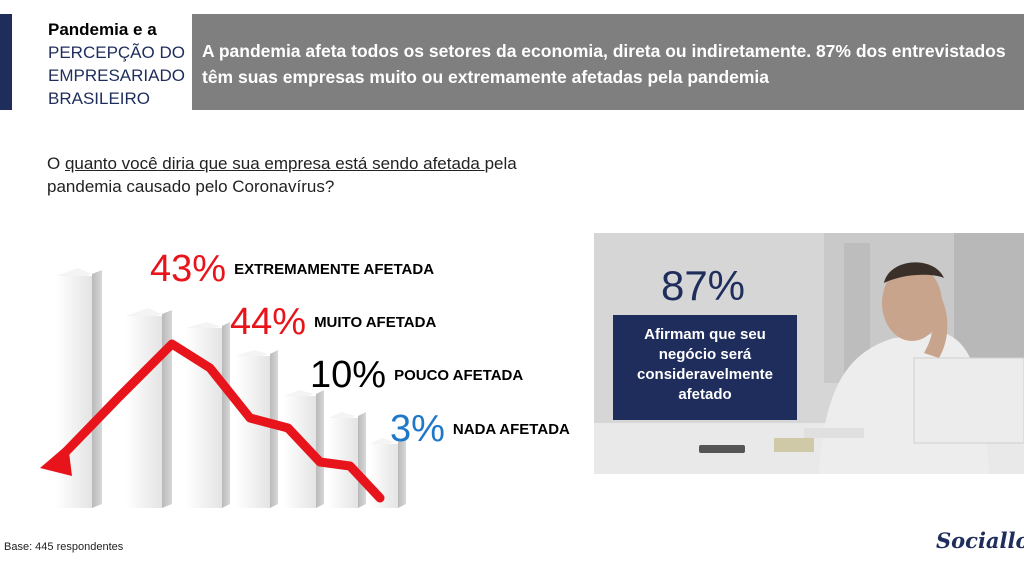 This screenshot has width=1024, height=562. Describe the element at coordinates (268, 322) in the screenshot. I see `result-pct: 44%` at that location.